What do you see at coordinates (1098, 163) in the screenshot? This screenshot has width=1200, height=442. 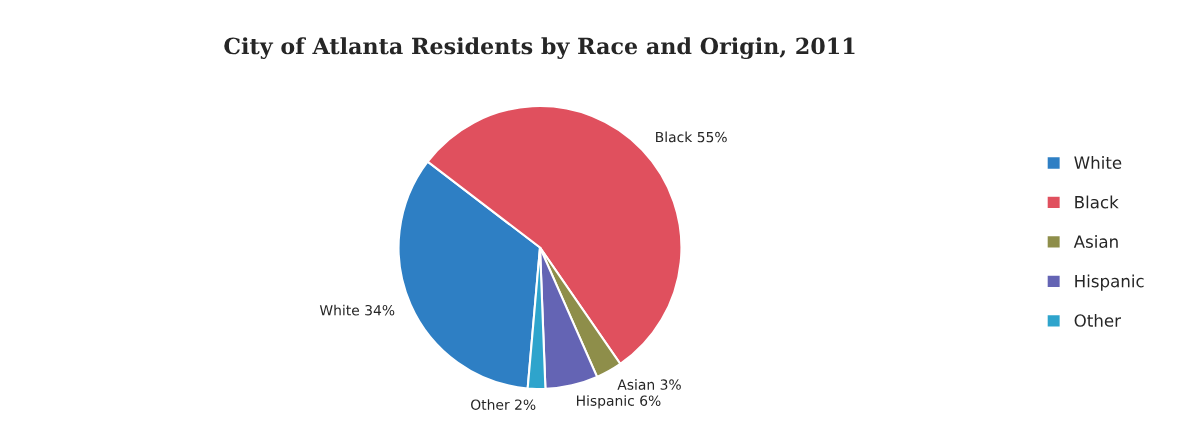 I see `legend-label: White` at bounding box center [1098, 163].